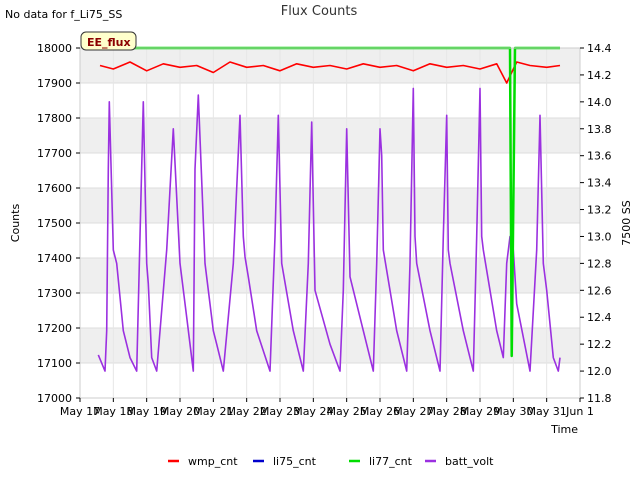  What do you see at coordinates (280, 411) in the screenshot?
I see `x-tick-label: May 23` at bounding box center [280, 411].